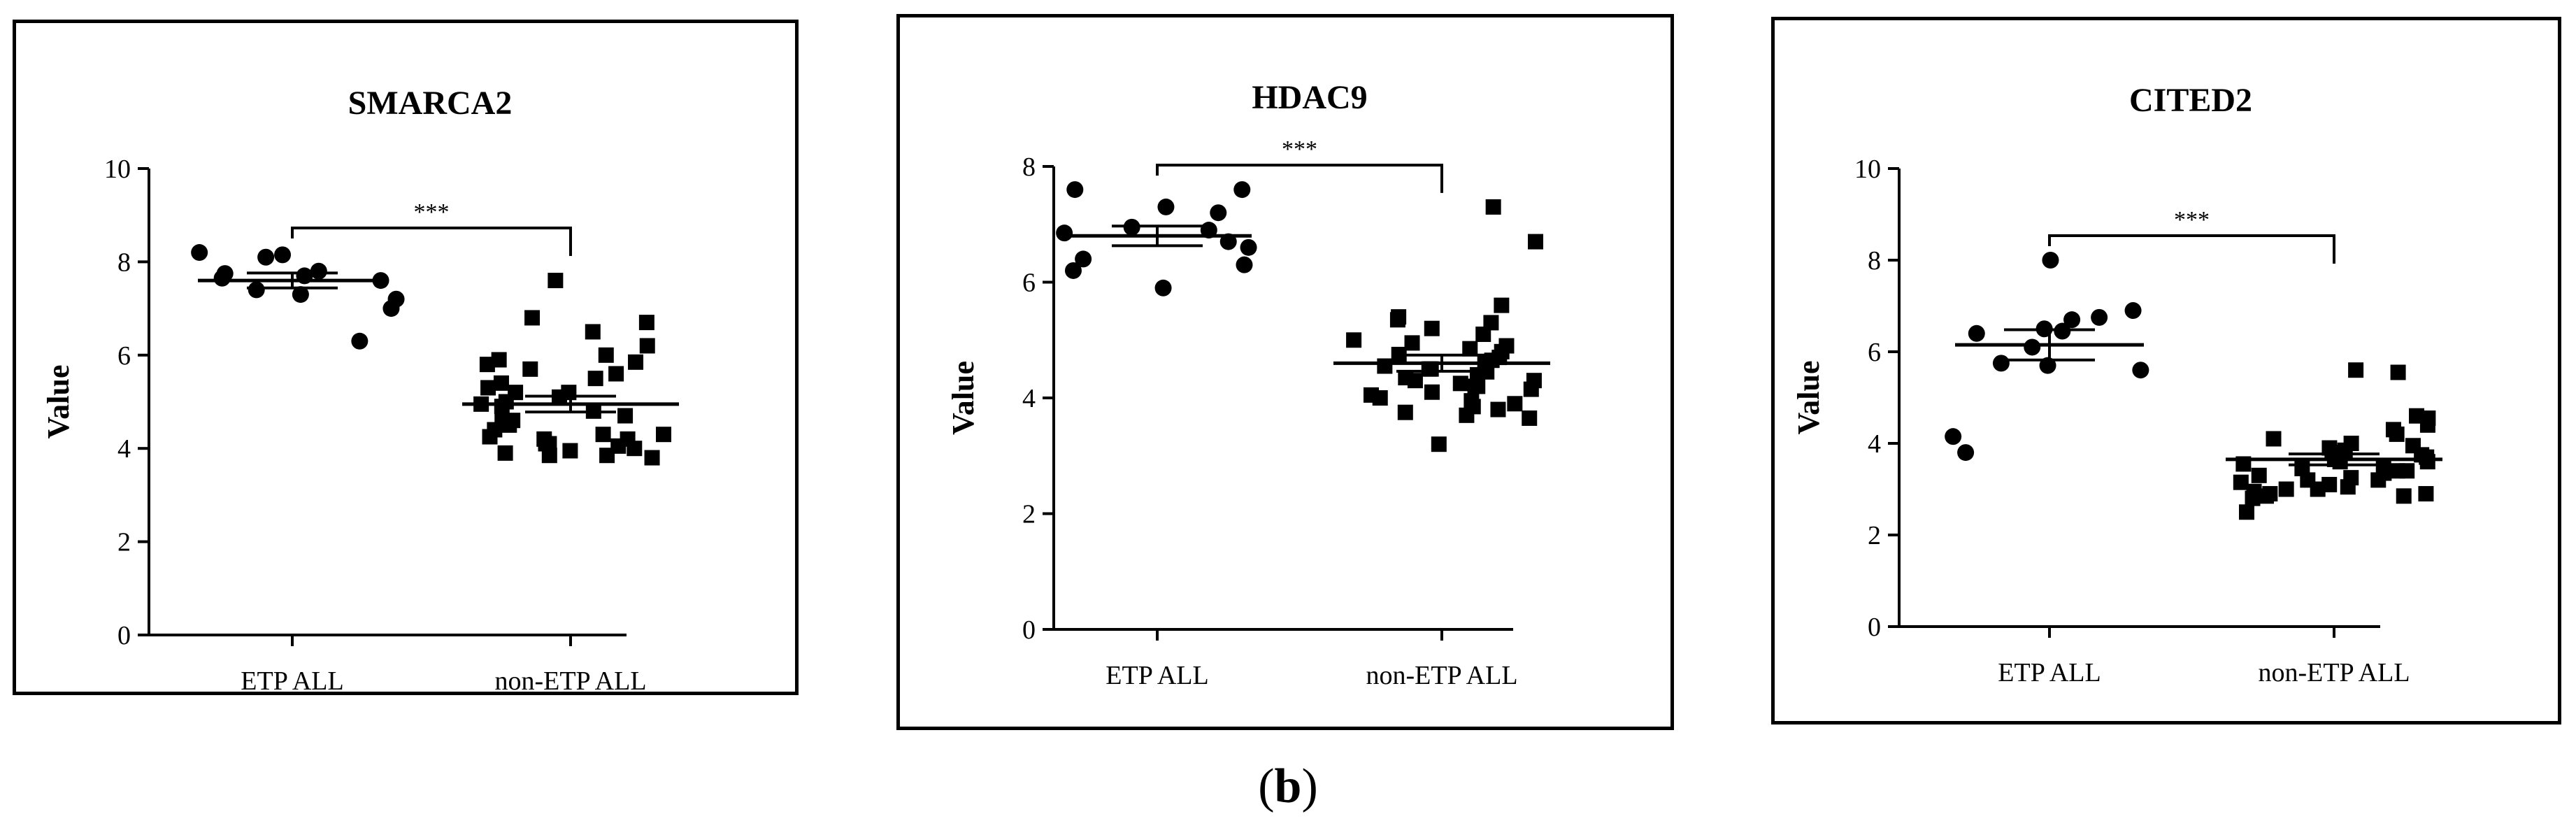  Describe the element at coordinates (1266, 786) in the screenshot. I see `caption-open: (` at that location.